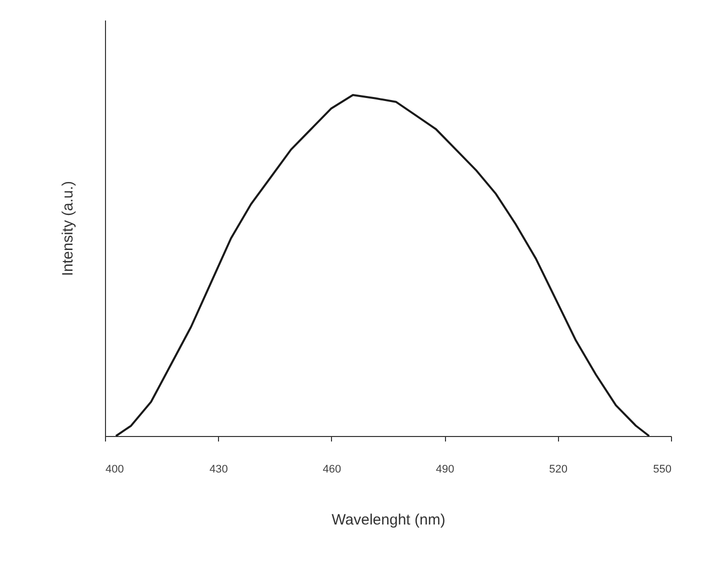  I want to click on x-axis-title: Wavelenght (nm), so click(389, 520).